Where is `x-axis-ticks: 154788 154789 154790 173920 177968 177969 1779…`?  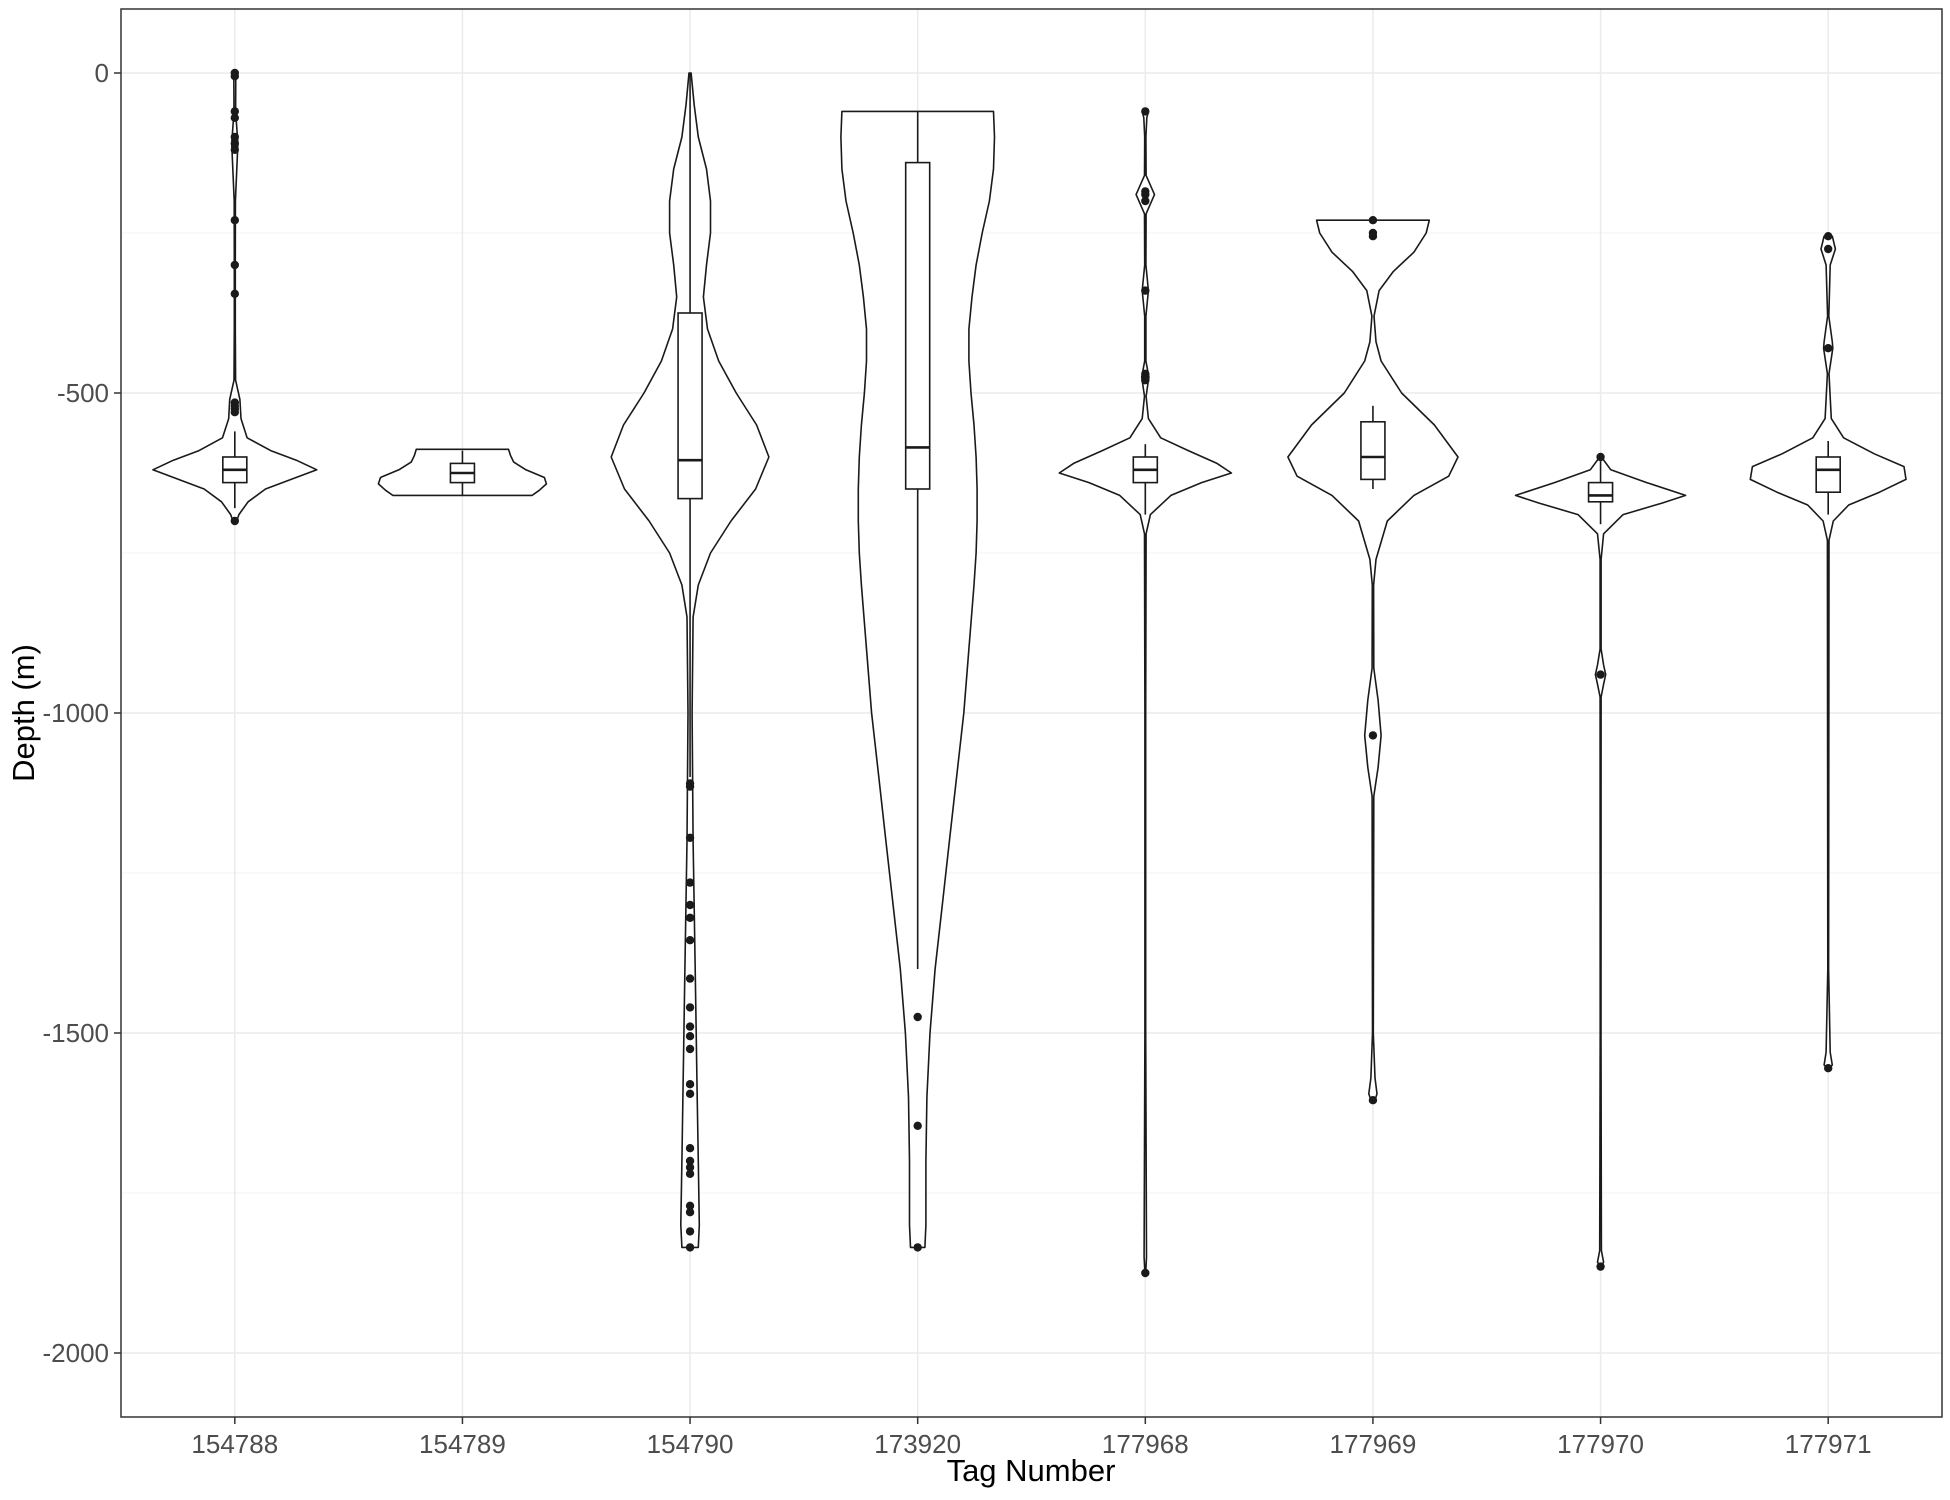
x-axis-ticks: 154788 154789 154790 173920 177968 177969 1779… is located at coordinates (1031, 1438).